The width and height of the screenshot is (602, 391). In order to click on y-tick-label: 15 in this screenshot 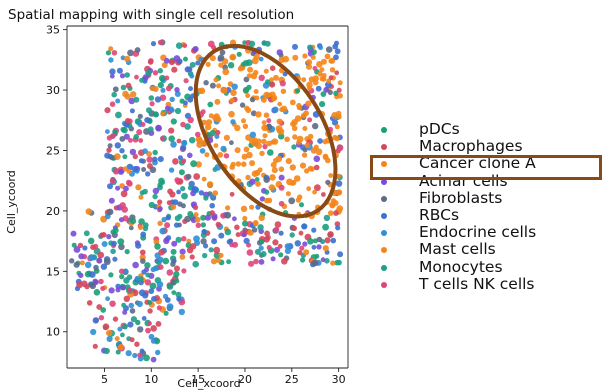, I will do `click(53, 271)`.